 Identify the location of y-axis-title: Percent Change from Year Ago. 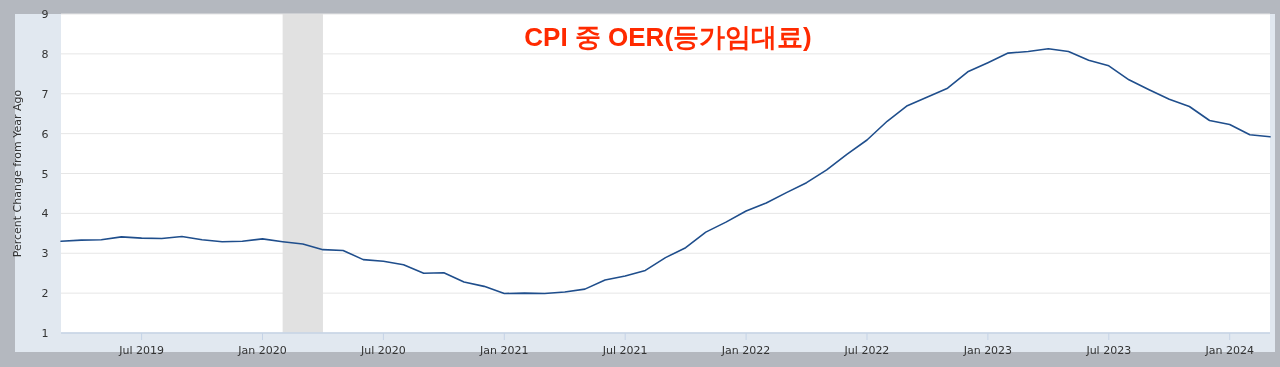
(17, 173).